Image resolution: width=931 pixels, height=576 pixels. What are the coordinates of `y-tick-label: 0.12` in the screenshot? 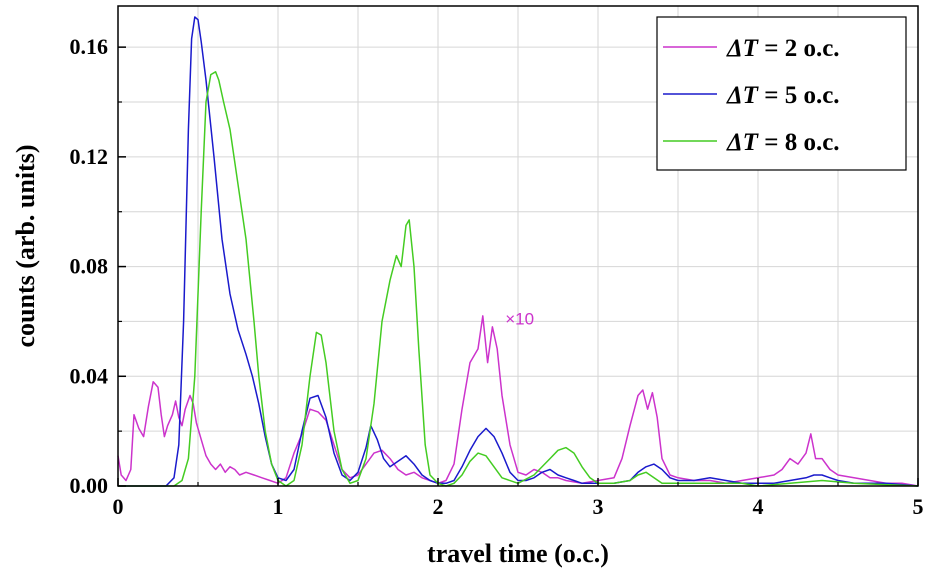 It's located at (89, 156).